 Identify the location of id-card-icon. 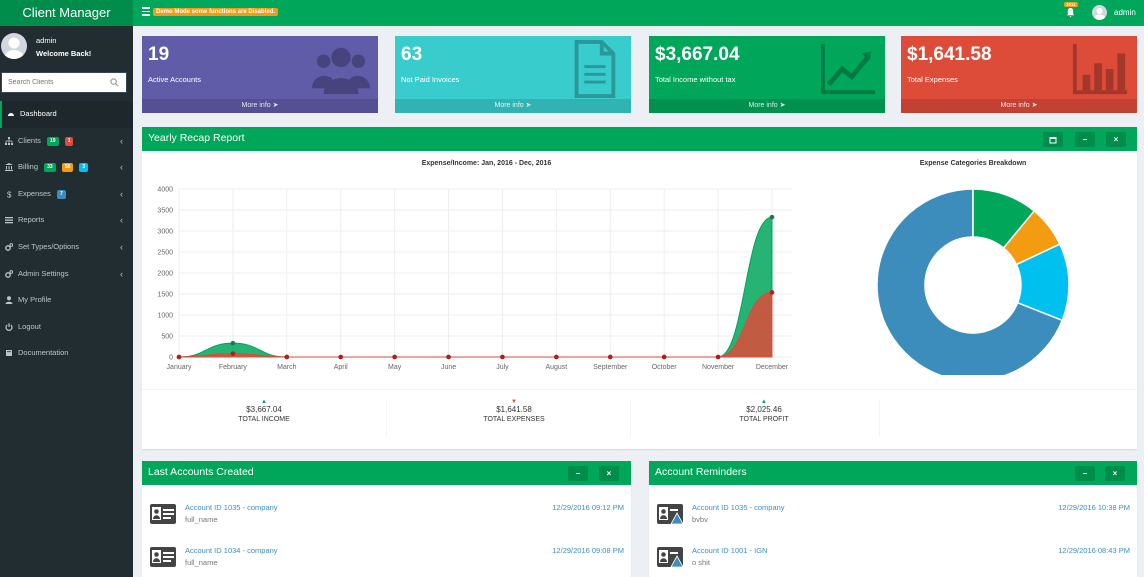
(163, 514).